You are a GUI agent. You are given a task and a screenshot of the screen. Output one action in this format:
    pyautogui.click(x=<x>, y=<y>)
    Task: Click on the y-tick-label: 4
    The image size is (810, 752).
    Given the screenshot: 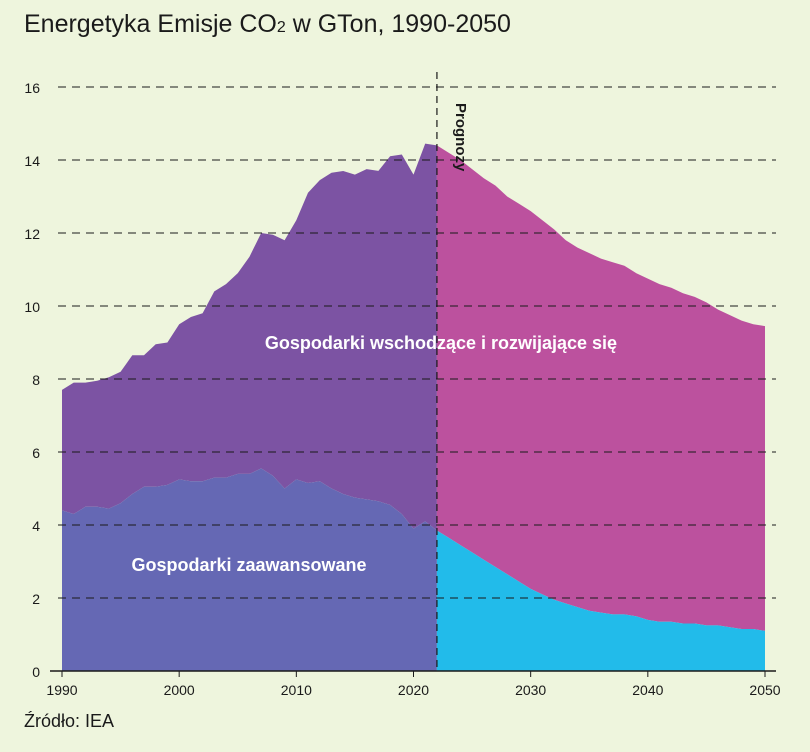 What is the action you would take?
    pyautogui.click(x=36, y=526)
    